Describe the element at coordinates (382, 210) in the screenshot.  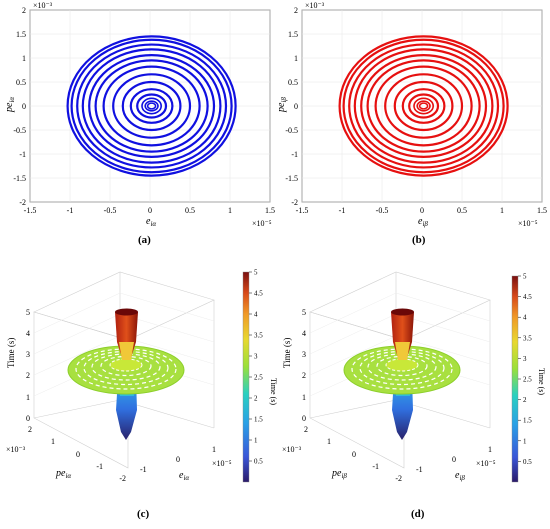
I see `x-tick-label: -0.5` at that location.